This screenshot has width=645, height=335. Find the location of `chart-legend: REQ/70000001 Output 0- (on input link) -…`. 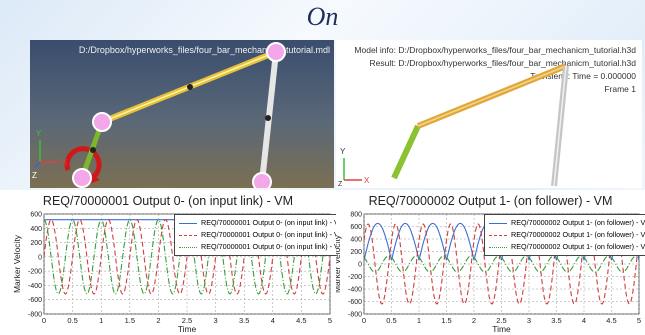

chart-legend: REQ/70000001 Output 0- (on input link) -… is located at coordinates (255, 235).